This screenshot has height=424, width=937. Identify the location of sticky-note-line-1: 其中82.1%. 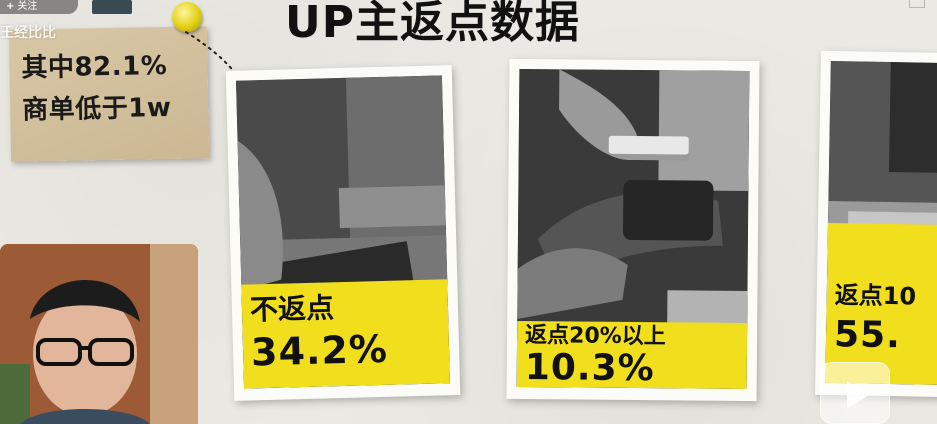
(94, 67).